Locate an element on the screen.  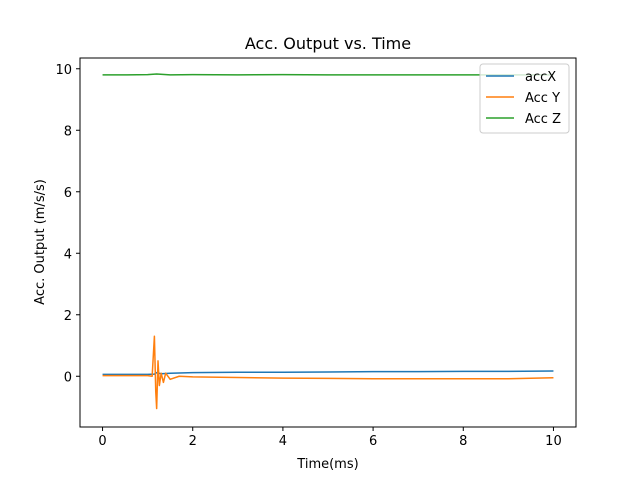
legend: accX Acc Y Acc Z is located at coordinates (524, 98).